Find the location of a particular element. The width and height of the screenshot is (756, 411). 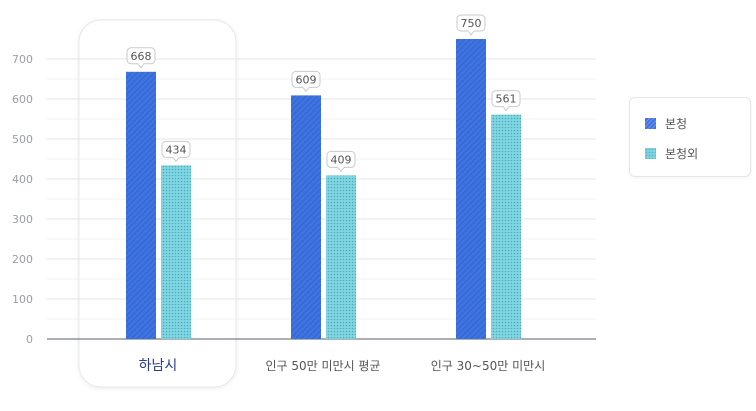

data-label-value: 434 is located at coordinates (176, 149).